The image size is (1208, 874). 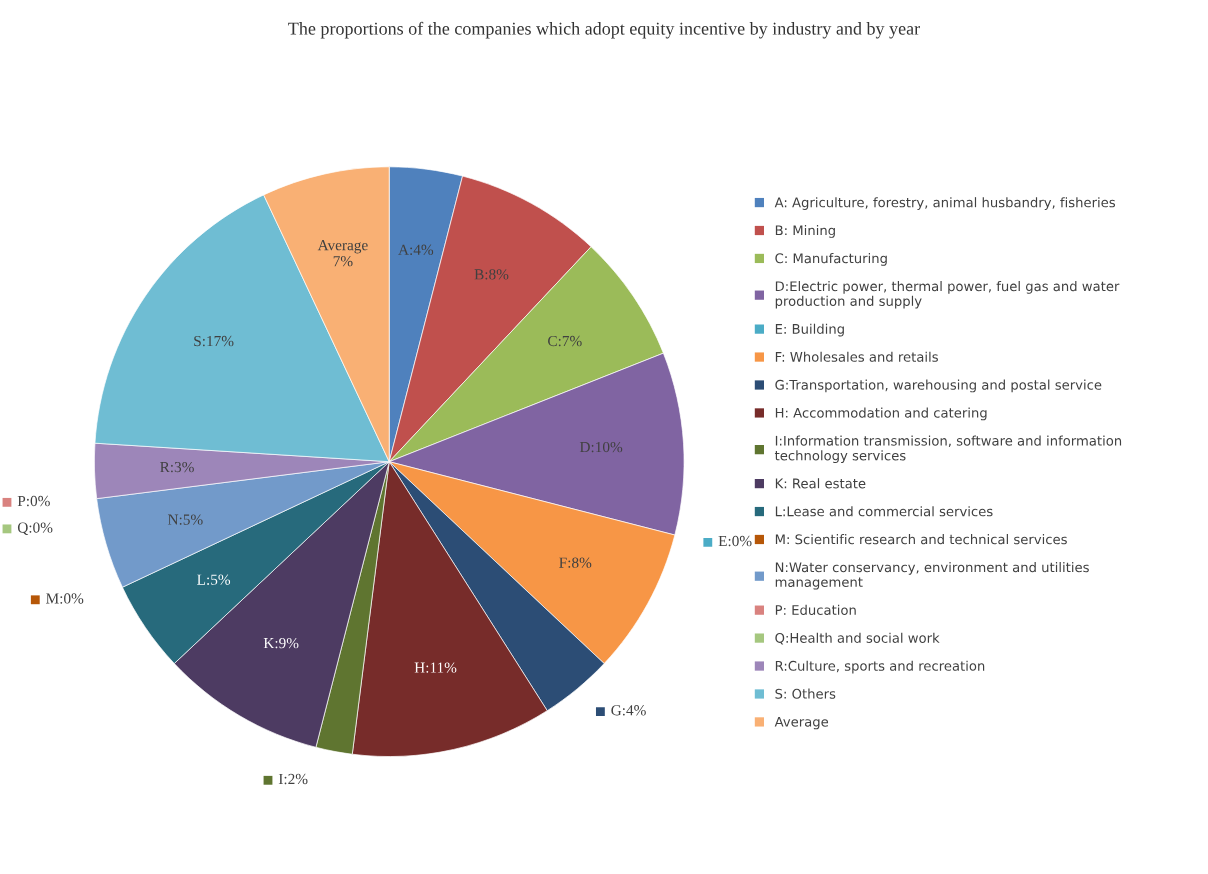 What do you see at coordinates (856, 356) in the screenshot?
I see `legend-label: F: Wholesales and retails` at bounding box center [856, 356].